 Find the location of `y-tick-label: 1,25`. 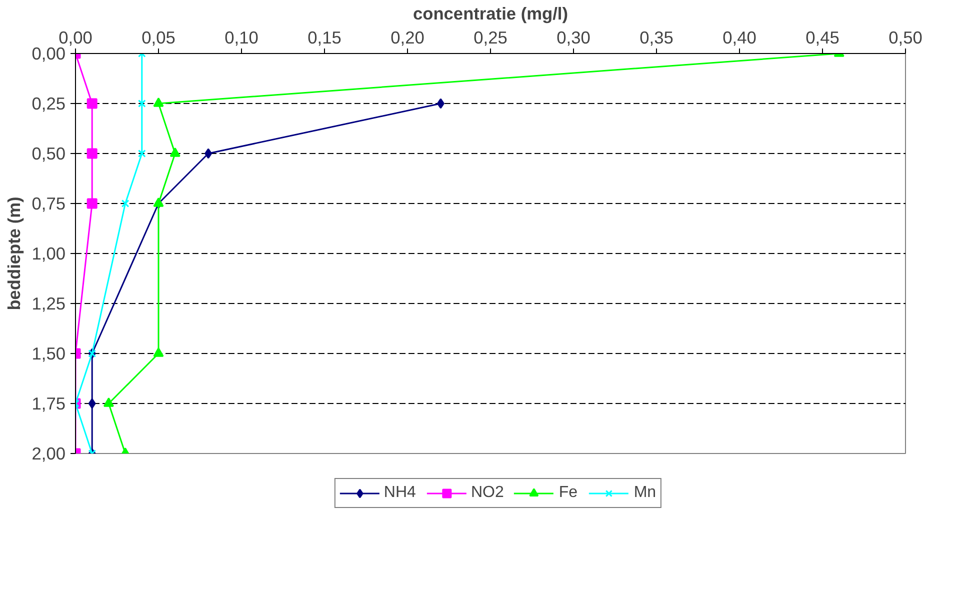

y-tick-label: 1,25 is located at coordinates (49, 304).